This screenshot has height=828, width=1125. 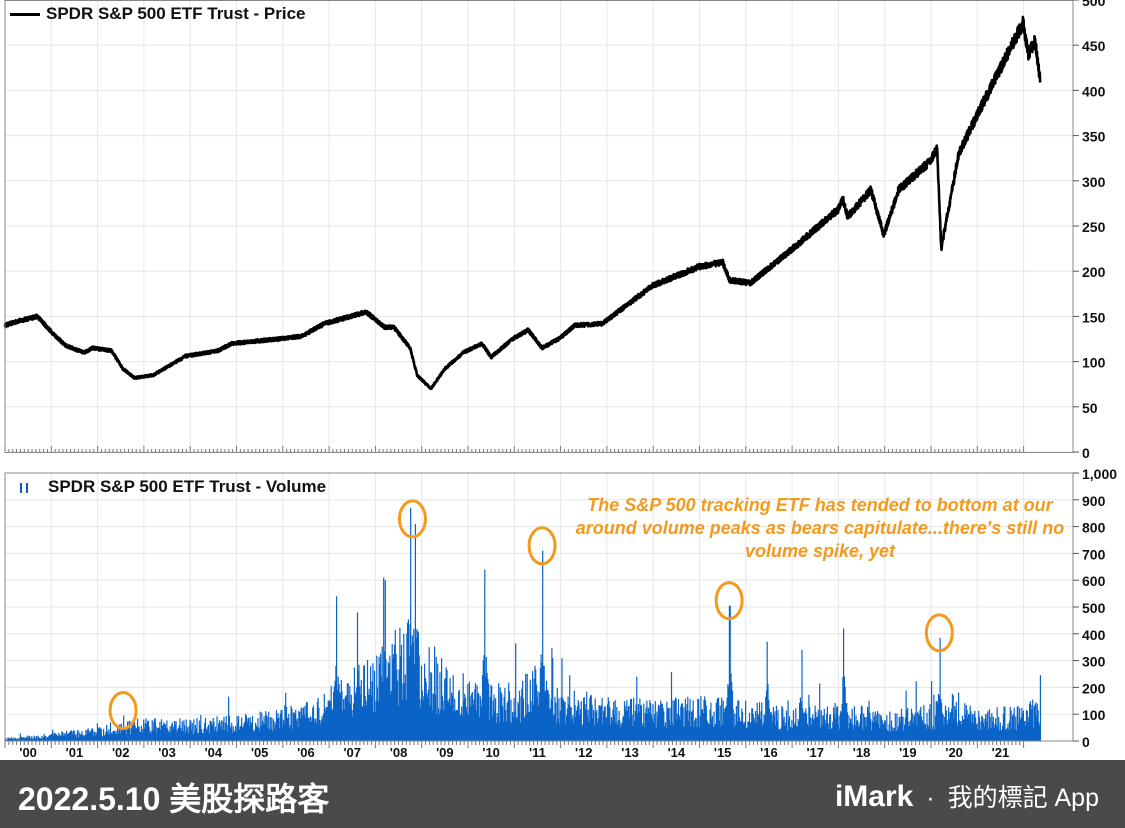 I want to click on x-tick-label: '10, so click(x=491, y=752).